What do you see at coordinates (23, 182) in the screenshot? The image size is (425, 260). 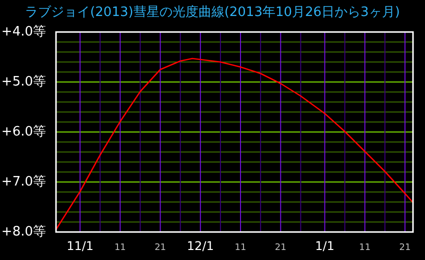 I see `y-tick-label: +7.0等` at bounding box center [23, 182].